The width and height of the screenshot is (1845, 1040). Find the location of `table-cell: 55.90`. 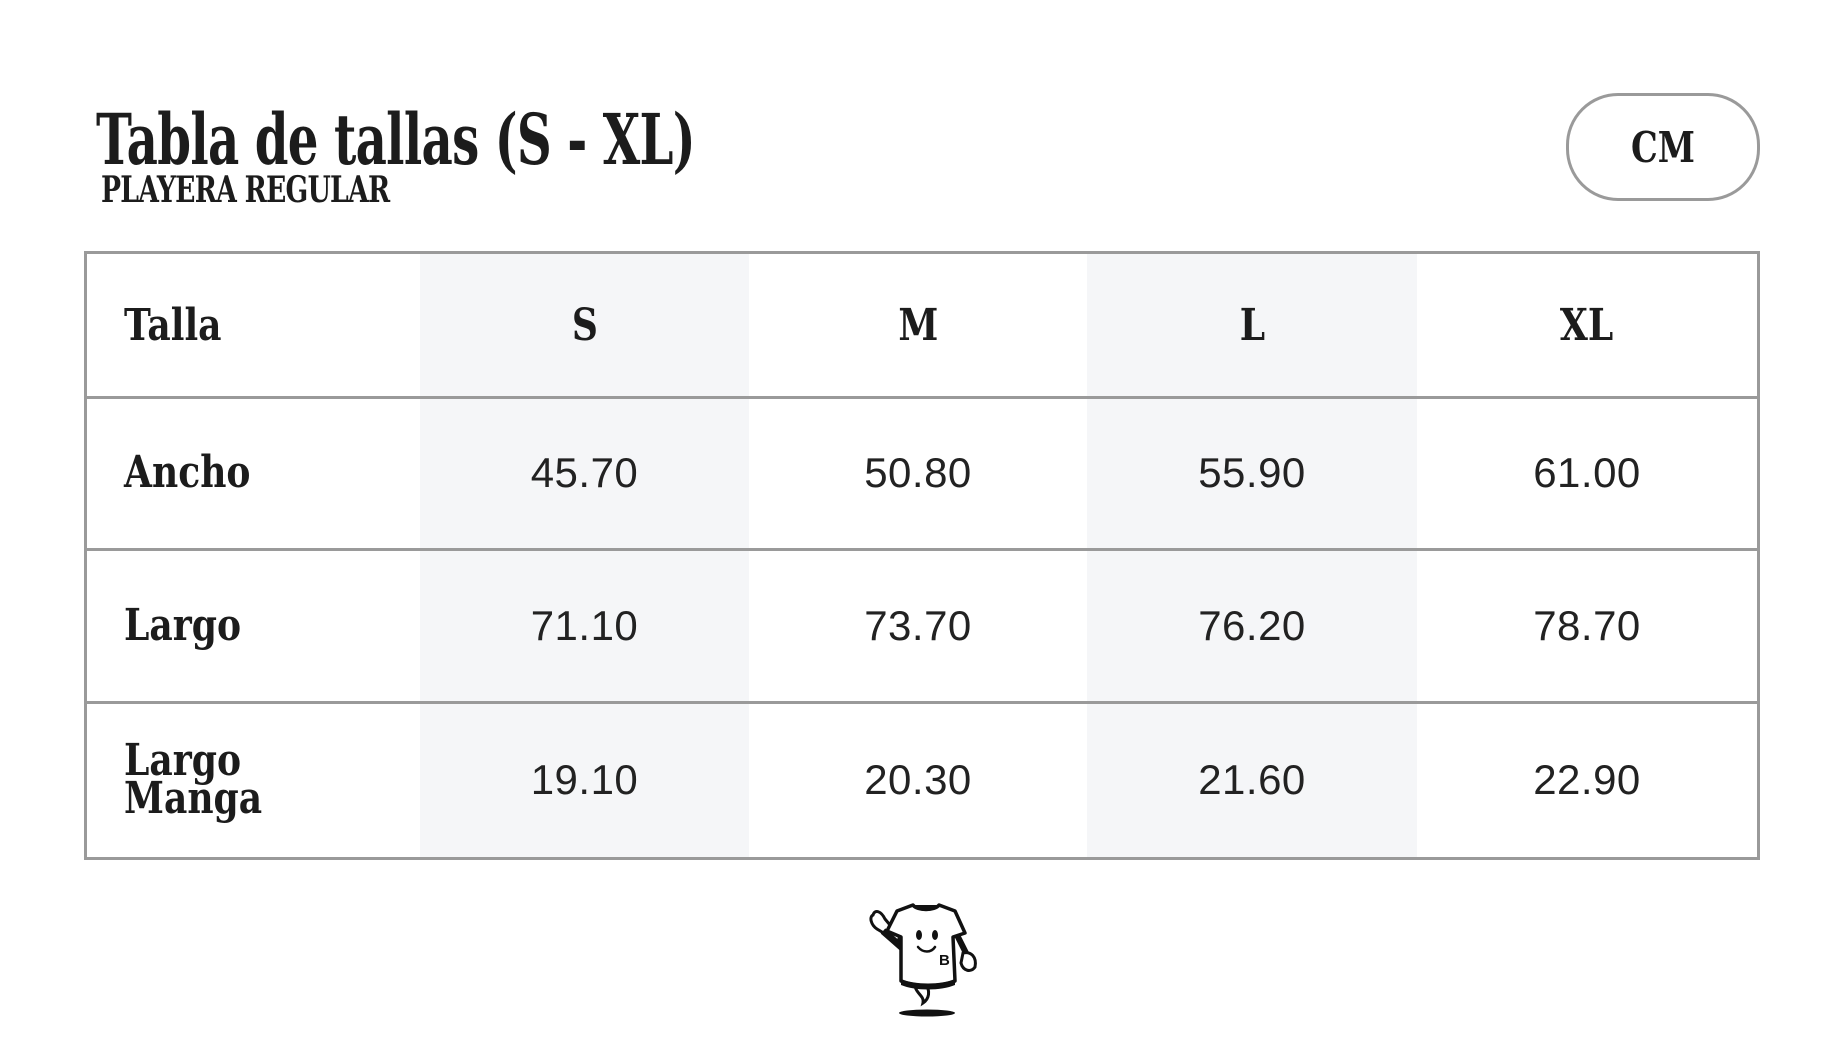

table-cell: 55.90 is located at coordinates (1252, 473).